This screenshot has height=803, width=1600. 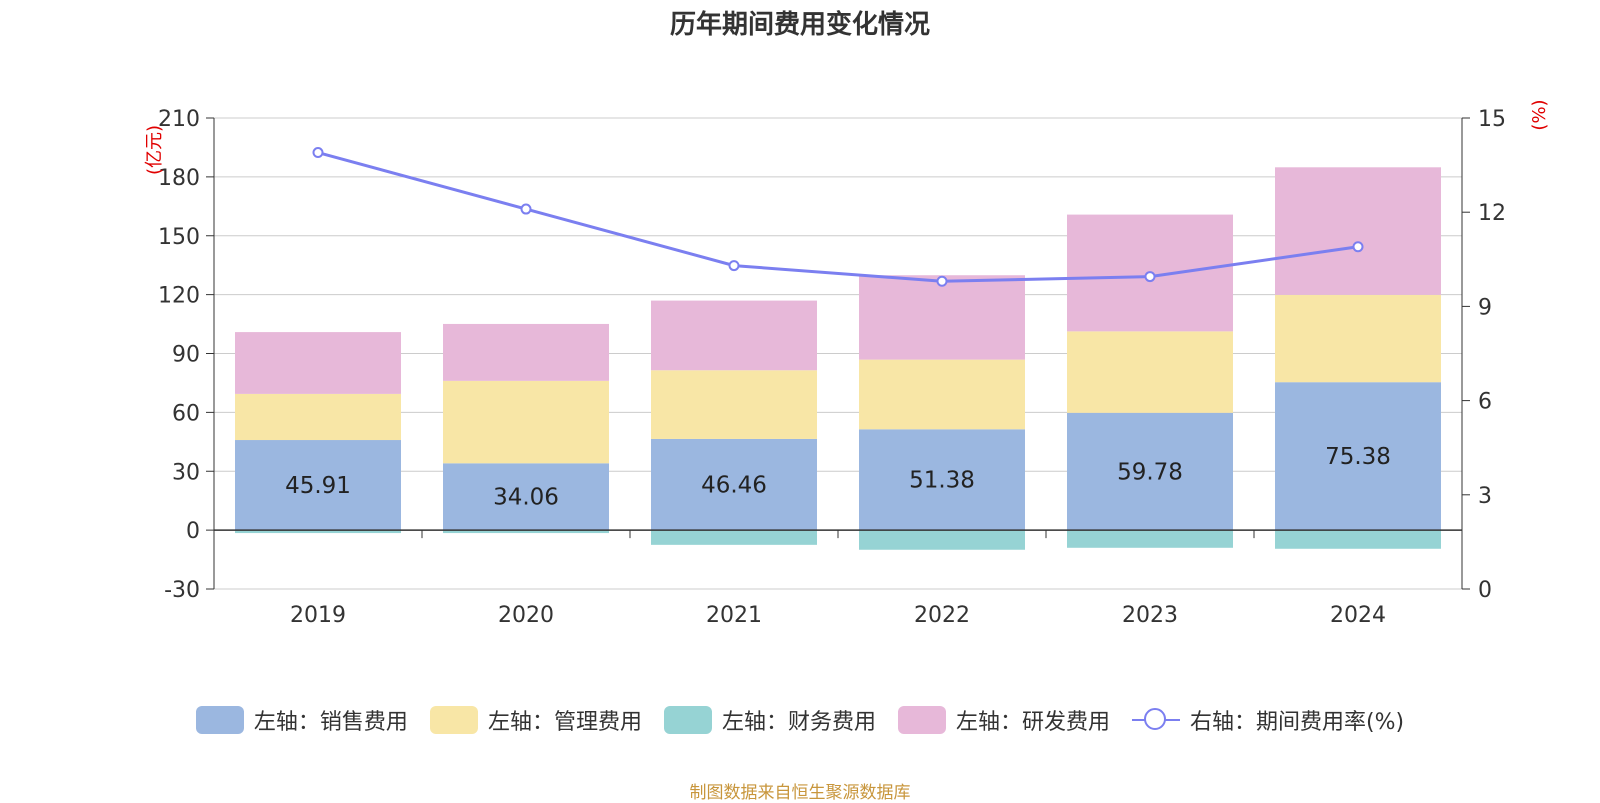 What do you see at coordinates (186, 413) in the screenshot?
I see `left-axis-tick-label: 60` at bounding box center [186, 413].